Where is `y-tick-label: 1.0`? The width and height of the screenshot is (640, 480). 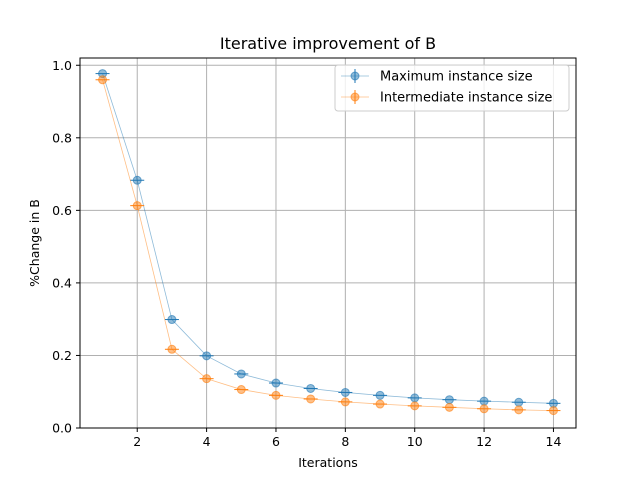 y-tick-label: 1.0 is located at coordinates (62, 65).